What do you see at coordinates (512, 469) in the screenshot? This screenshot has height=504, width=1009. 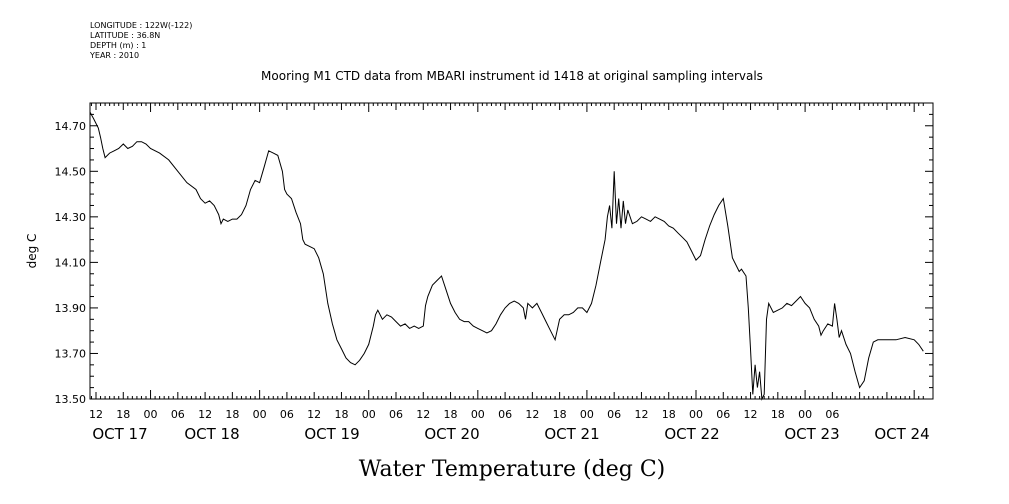 I see `x-axis-label: Water Temperature (deg C)` at bounding box center [512, 469].